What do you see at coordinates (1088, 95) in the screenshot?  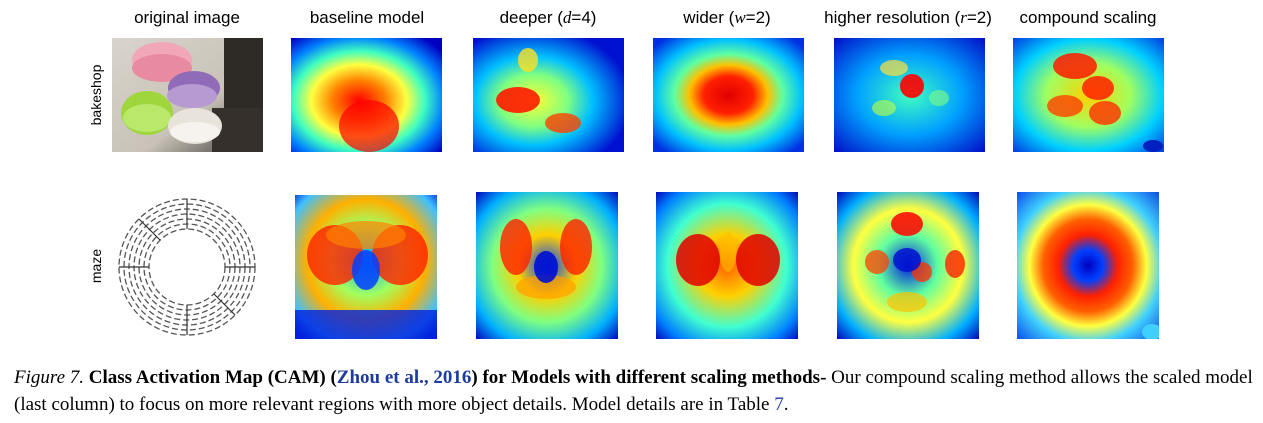 I see `cam-bakeshop-compound` at bounding box center [1088, 95].